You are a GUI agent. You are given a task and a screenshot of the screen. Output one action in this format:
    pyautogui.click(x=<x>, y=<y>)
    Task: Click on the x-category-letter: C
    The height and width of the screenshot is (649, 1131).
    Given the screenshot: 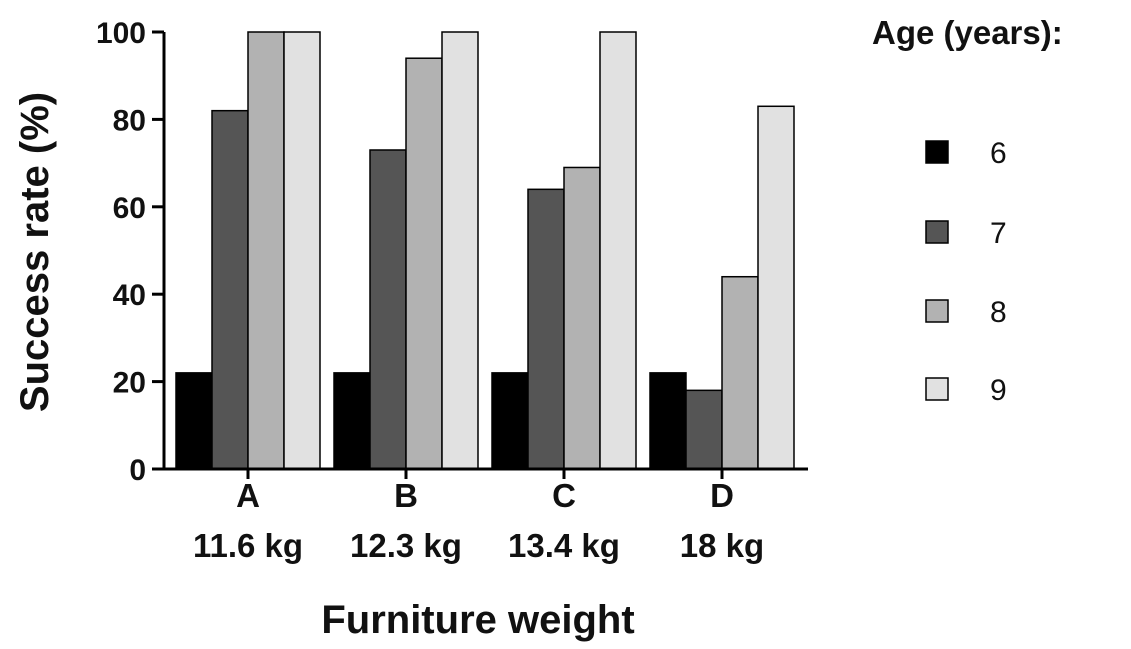 What is the action you would take?
    pyautogui.click(x=564, y=495)
    